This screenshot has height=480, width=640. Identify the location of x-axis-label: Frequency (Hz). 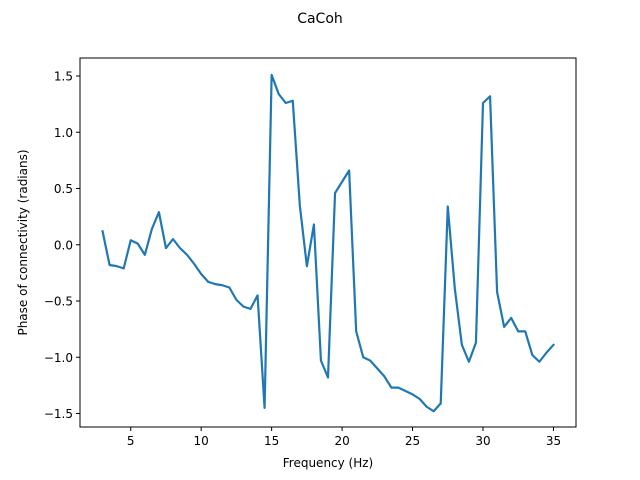
(328, 463).